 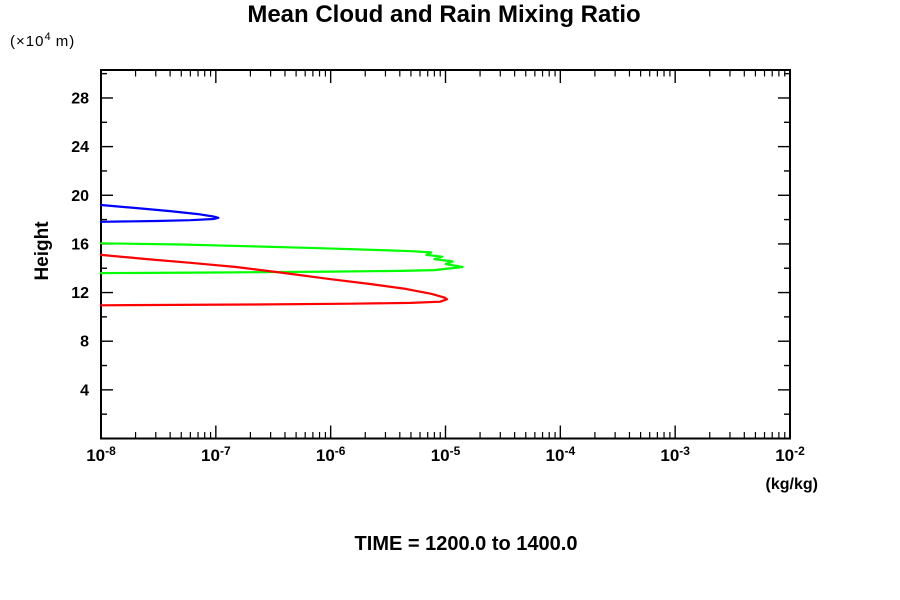 What do you see at coordinates (444, 14) in the screenshot?
I see `chart-title: Mean Cloud and Rain Mixing Ratio` at bounding box center [444, 14].